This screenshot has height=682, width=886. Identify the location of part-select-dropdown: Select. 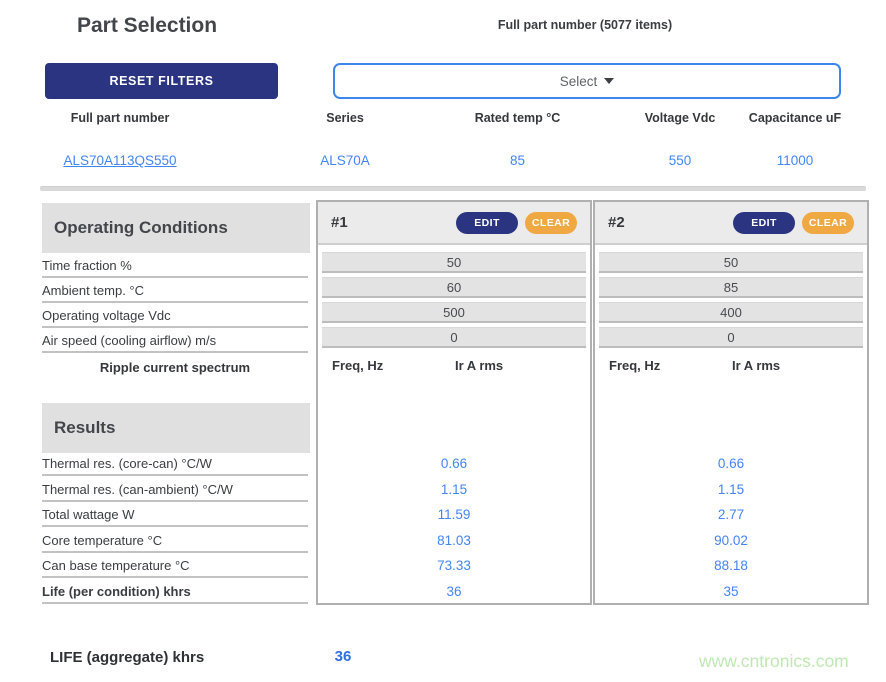
(587, 81).